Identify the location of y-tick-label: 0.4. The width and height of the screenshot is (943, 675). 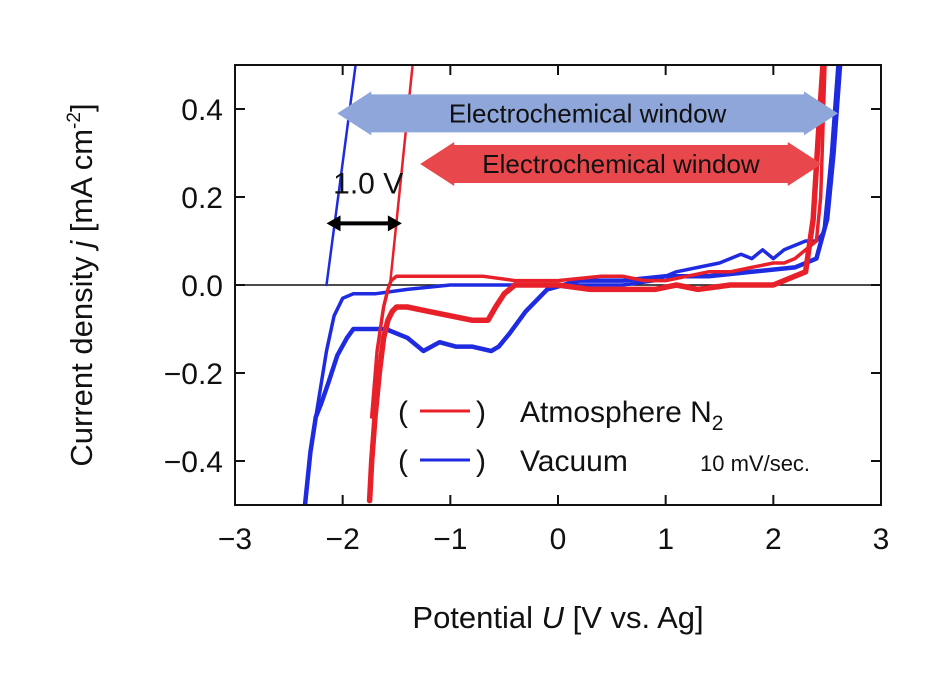
(202, 110).